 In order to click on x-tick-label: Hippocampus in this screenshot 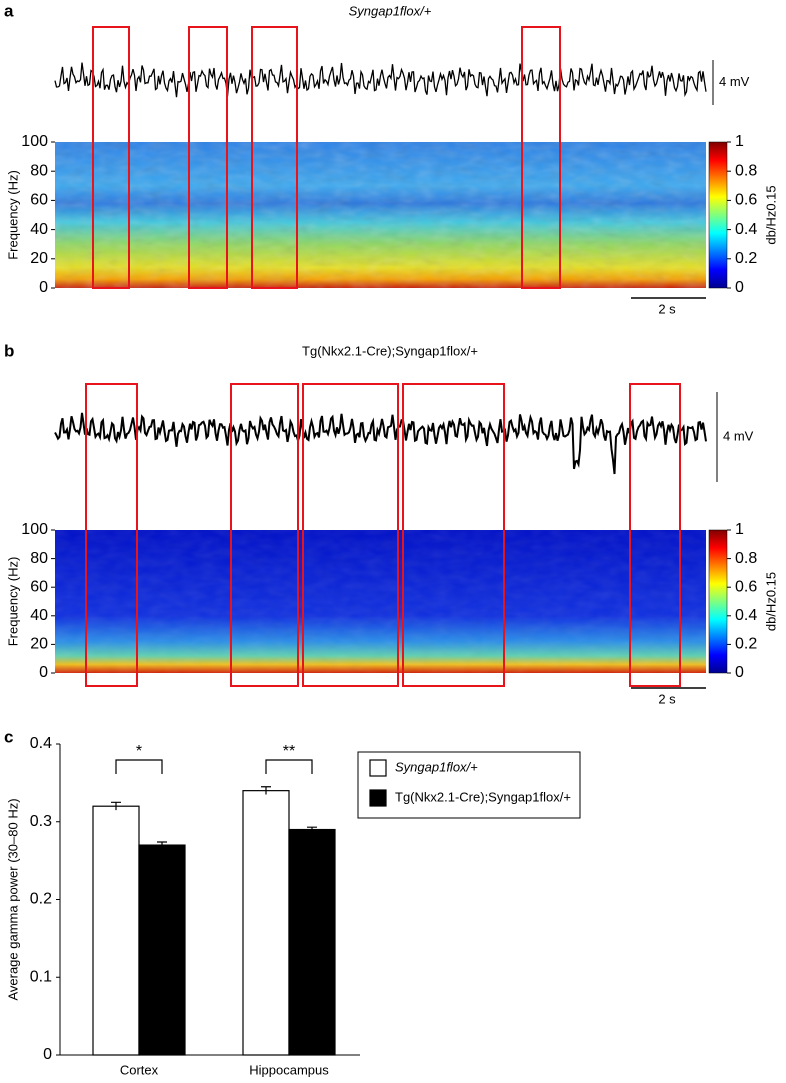, I will do `click(289, 1069)`.